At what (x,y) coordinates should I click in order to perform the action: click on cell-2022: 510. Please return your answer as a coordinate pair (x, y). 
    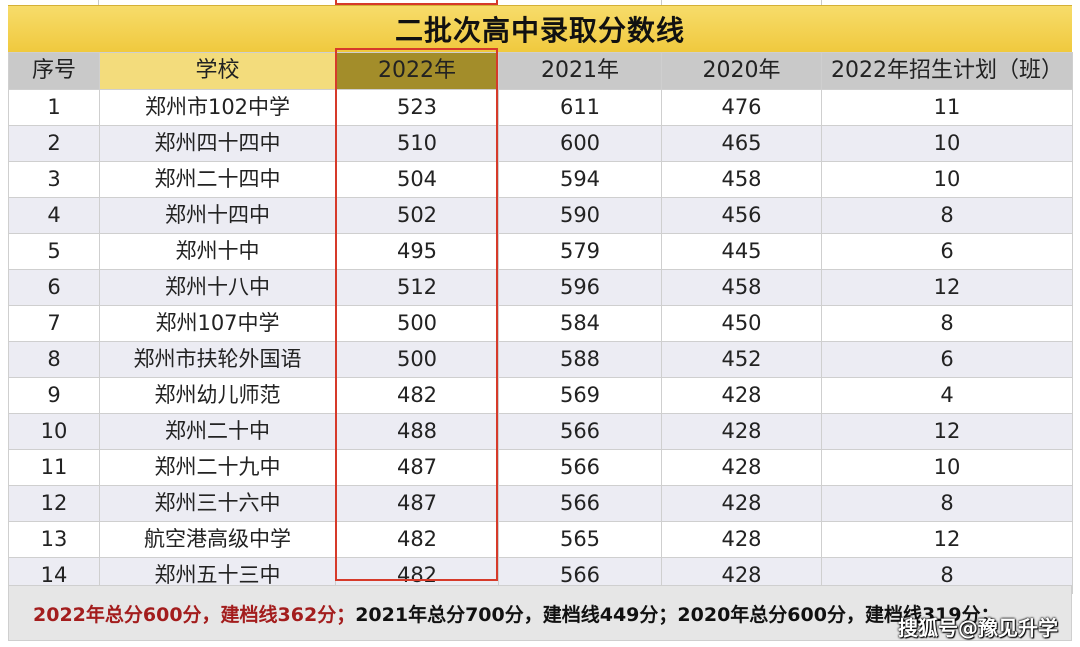
    Looking at the image, I should click on (417, 143).